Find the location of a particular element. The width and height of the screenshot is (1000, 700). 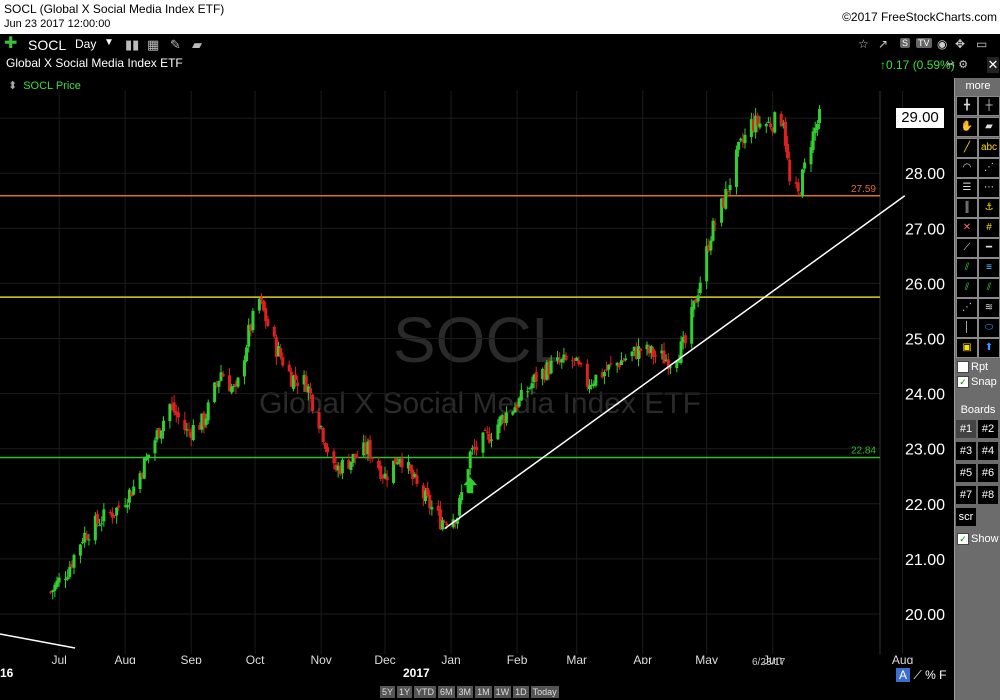

bar-style-icon: ▮▮ is located at coordinates (132, 44).